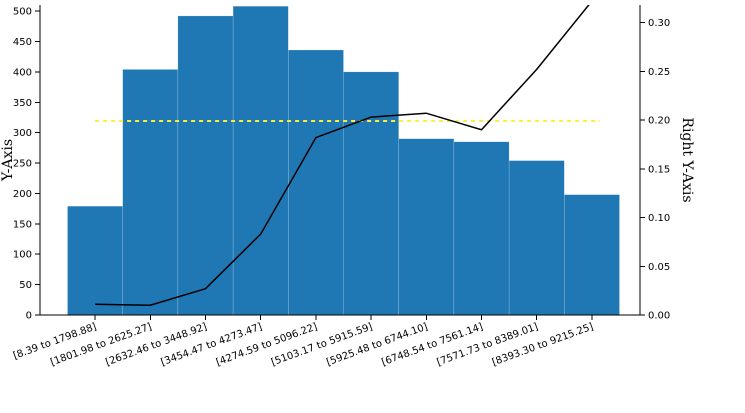 The height and width of the screenshot is (413, 745). I want to click on y2-tick-label: 0.10, so click(659, 218).